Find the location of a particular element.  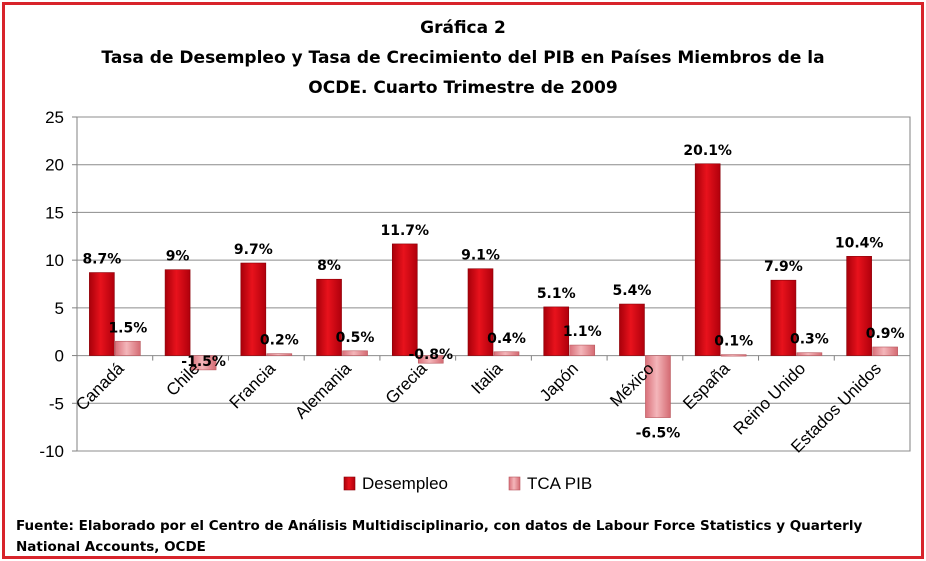

data-label-desempleo: 5.1% is located at coordinates (556, 294).